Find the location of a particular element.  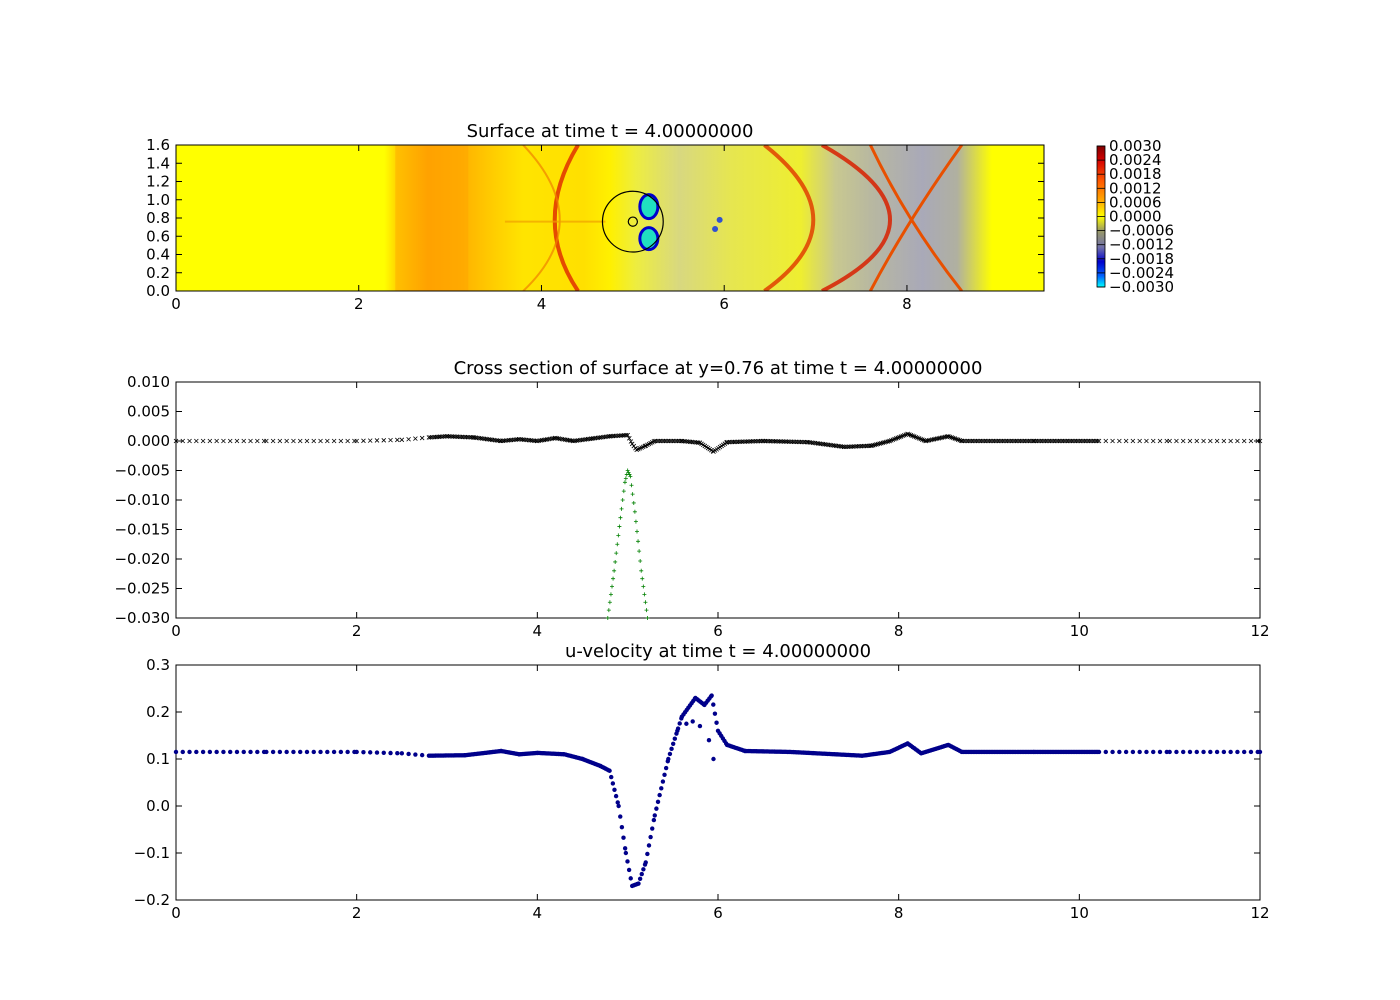

cross-section-y-tick-label: 0.000 is located at coordinates (148, 441).